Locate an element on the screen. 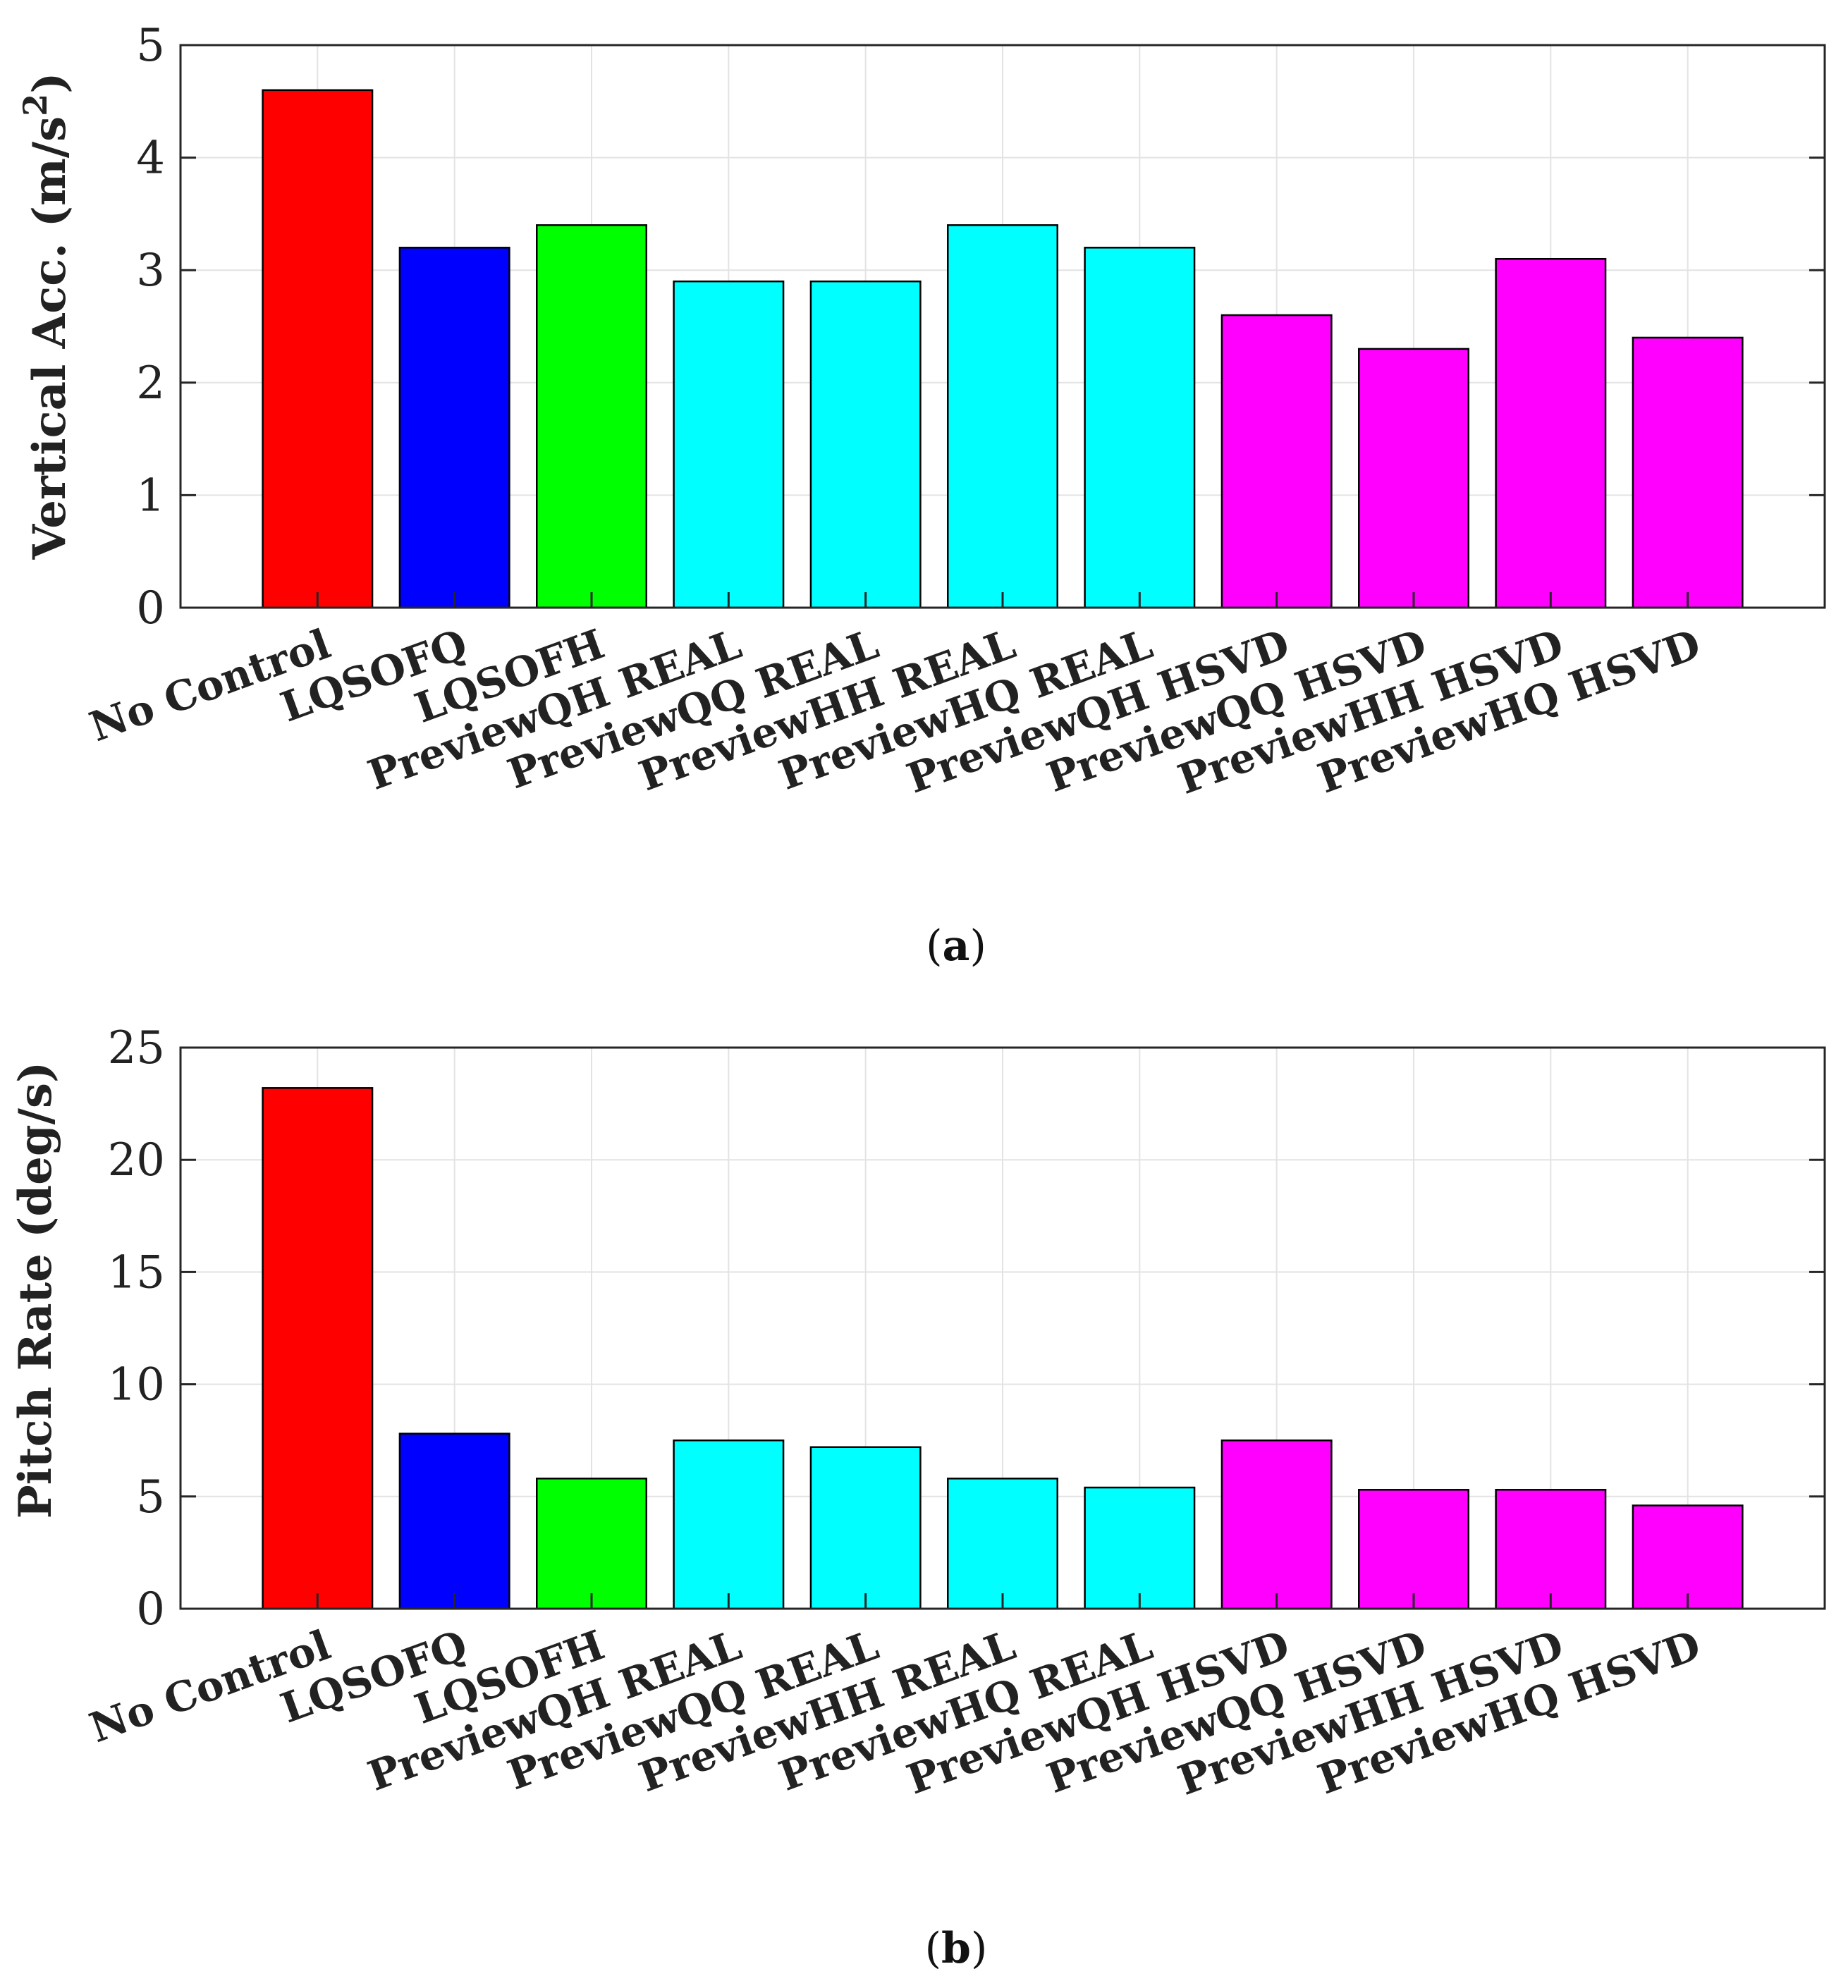 Image resolution: width=1848 pixels, height=1988 pixels. caption-letter: a is located at coordinates (957, 946).